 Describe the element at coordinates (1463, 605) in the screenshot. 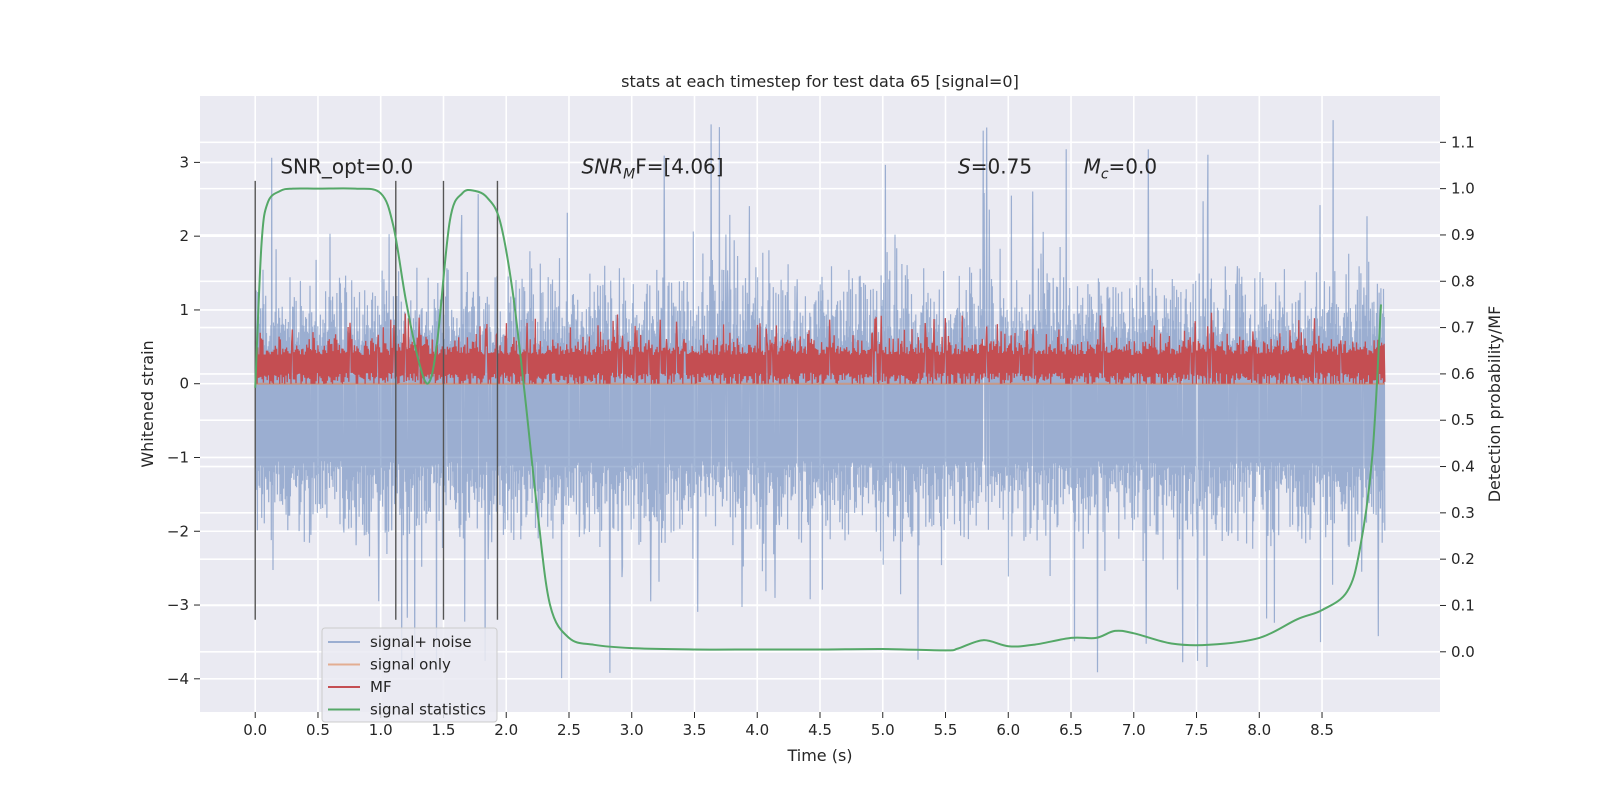

I see `y2-tick-label: 0.1` at that location.